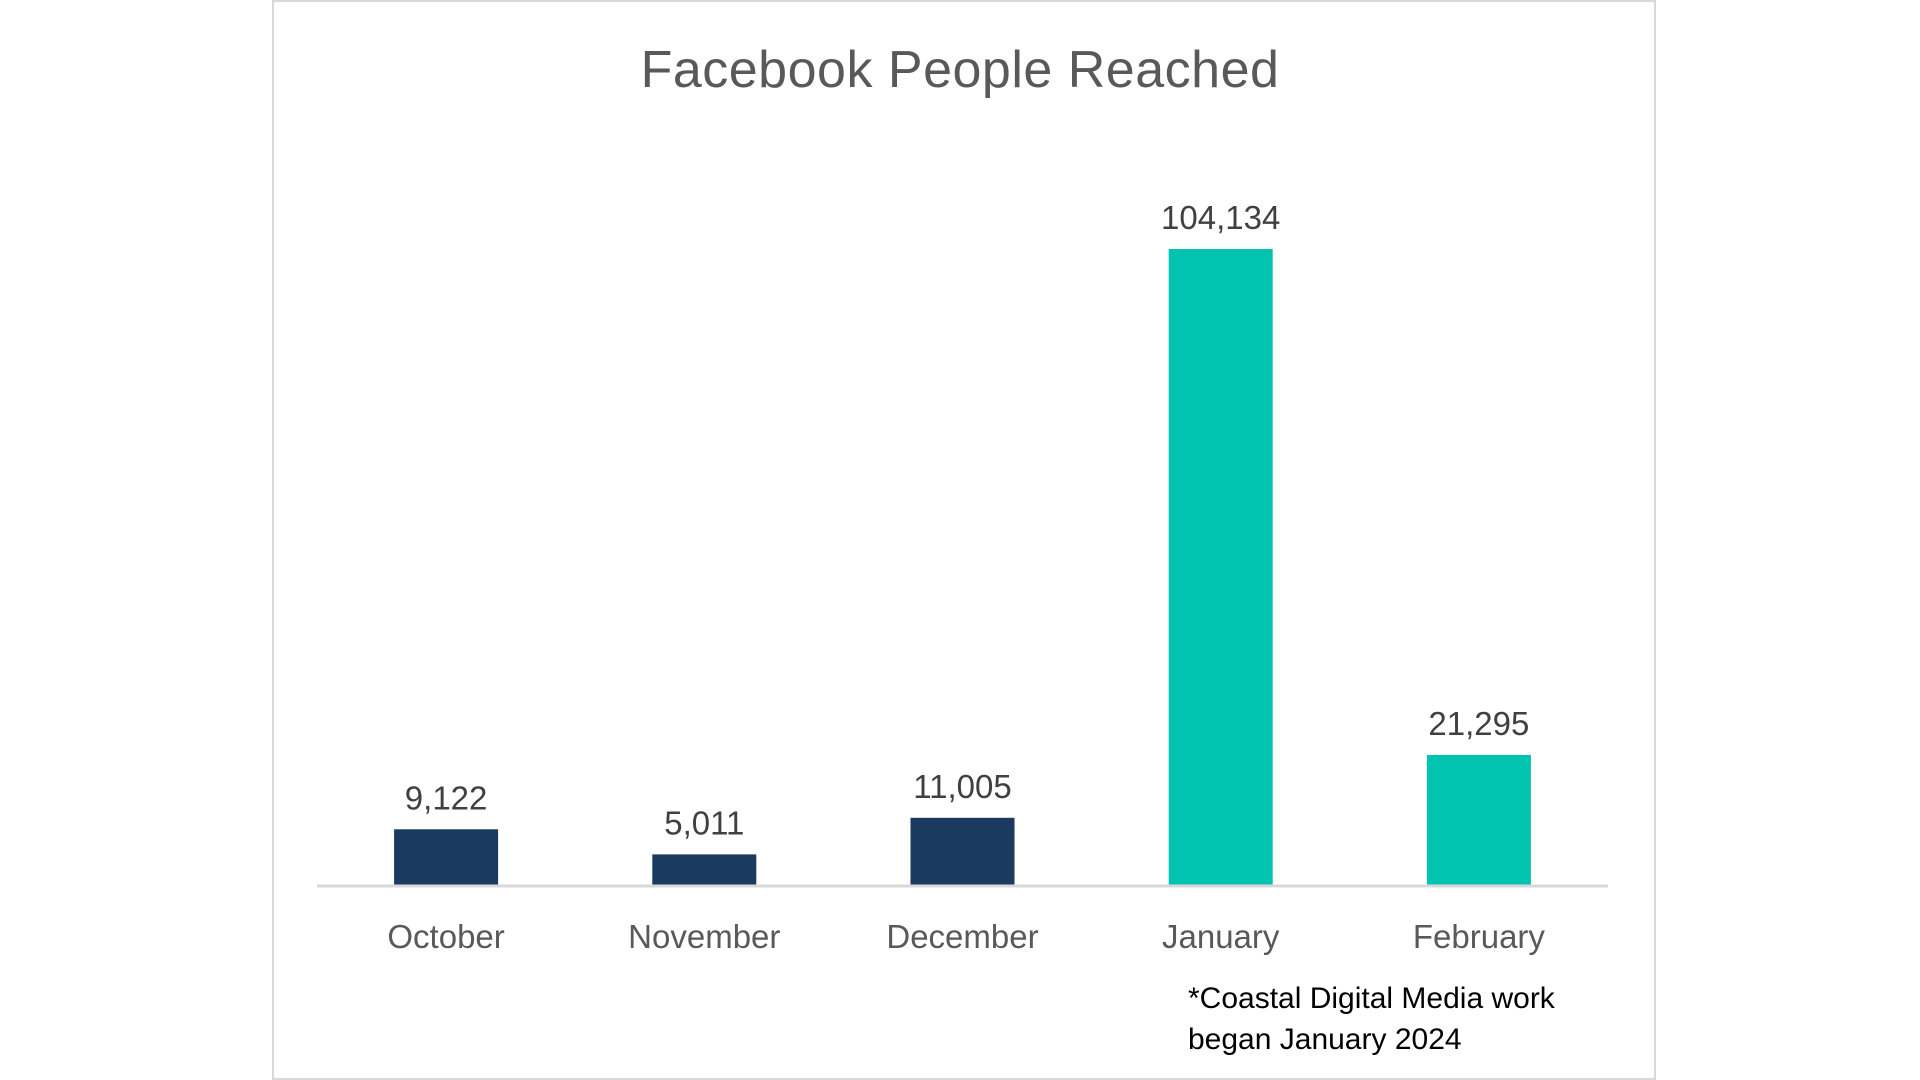 Image resolution: width=1920 pixels, height=1080 pixels. Describe the element at coordinates (1478, 819) in the screenshot. I see `bar-february` at that location.